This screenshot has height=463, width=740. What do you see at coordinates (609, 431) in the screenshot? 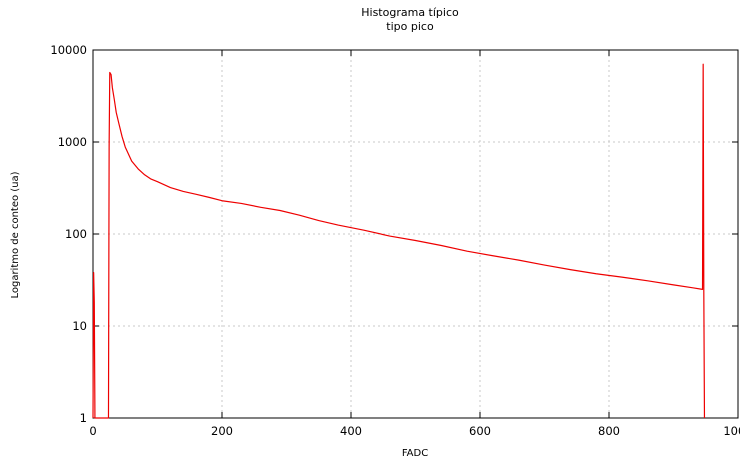
I see `x-tick-label: 800` at bounding box center [609, 431].